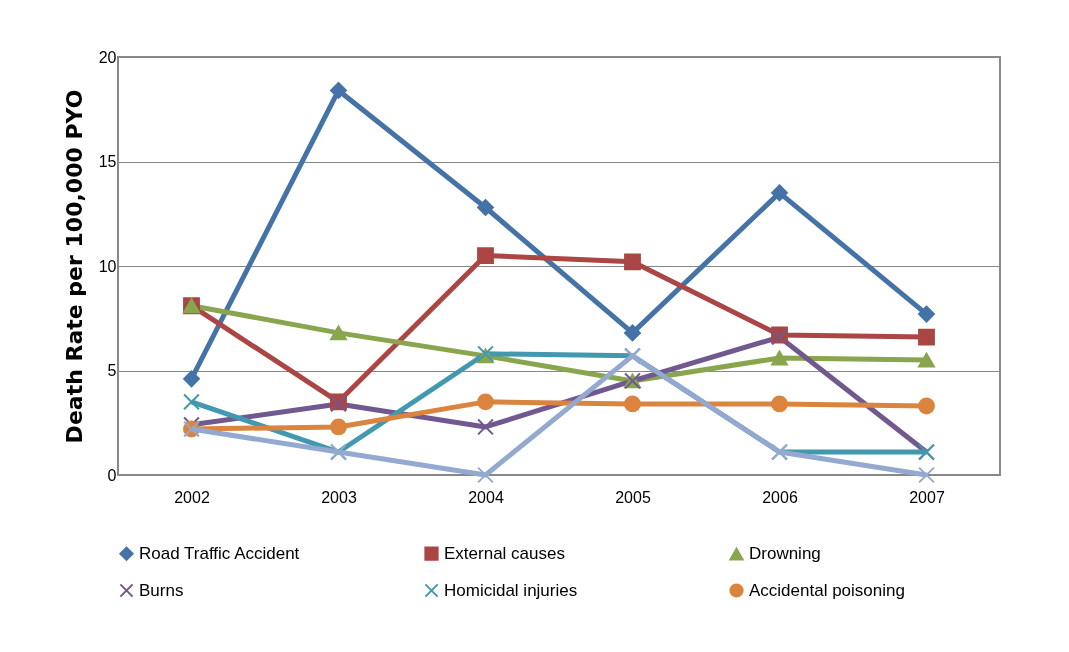  I want to click on legend-label: Burns, so click(161, 590).